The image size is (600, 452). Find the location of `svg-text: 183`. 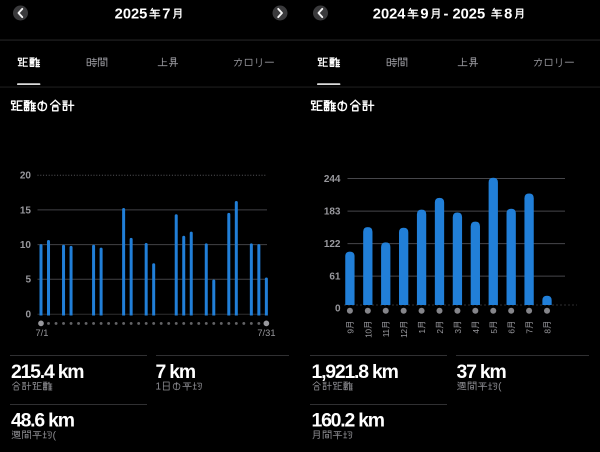

svg-text: 183 is located at coordinates (332, 212).